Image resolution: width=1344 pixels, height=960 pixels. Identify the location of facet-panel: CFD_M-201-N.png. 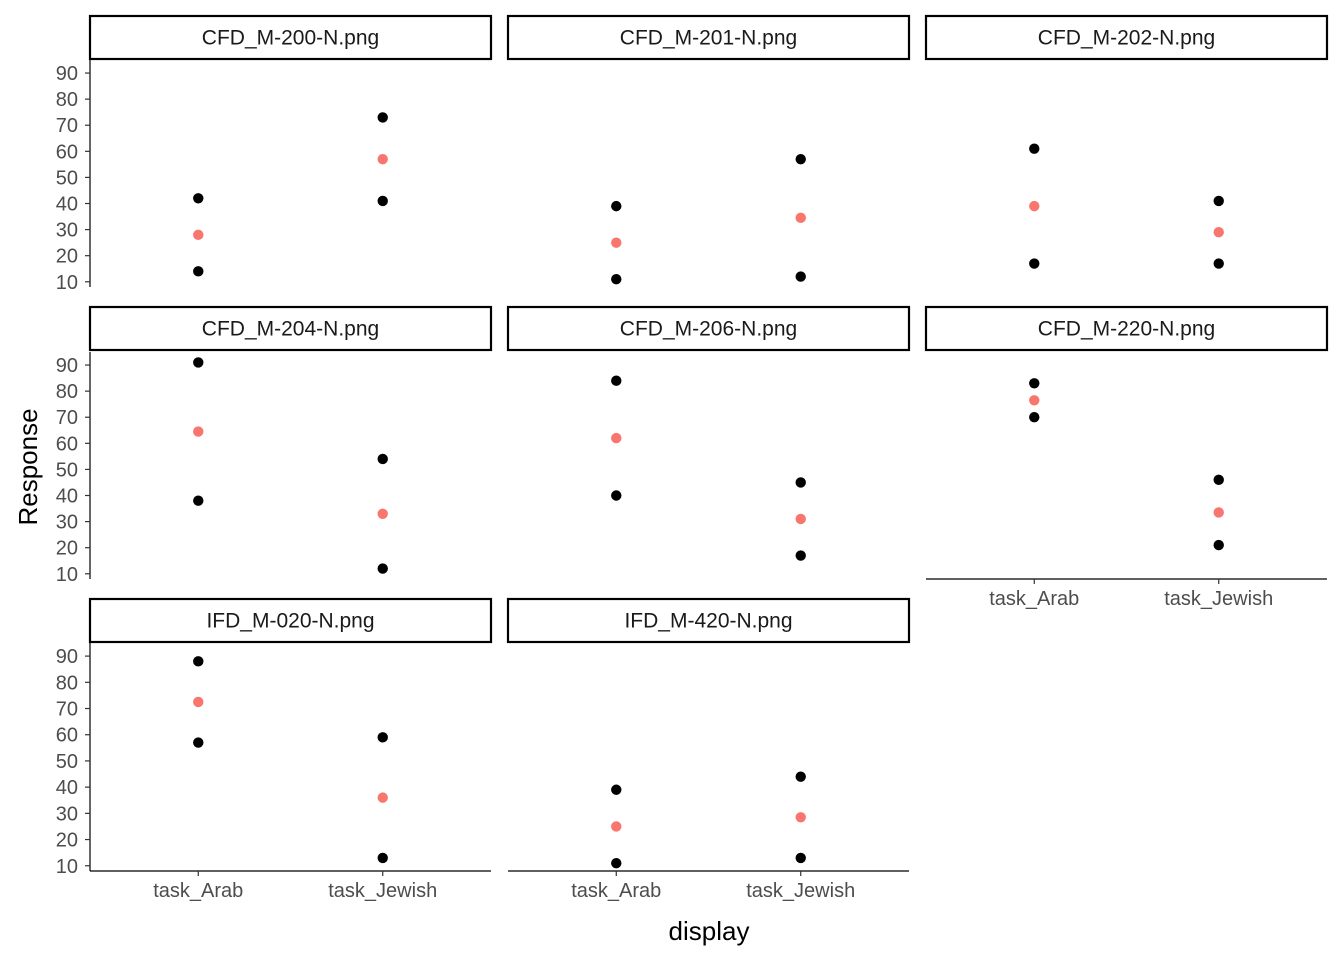
(708, 149).